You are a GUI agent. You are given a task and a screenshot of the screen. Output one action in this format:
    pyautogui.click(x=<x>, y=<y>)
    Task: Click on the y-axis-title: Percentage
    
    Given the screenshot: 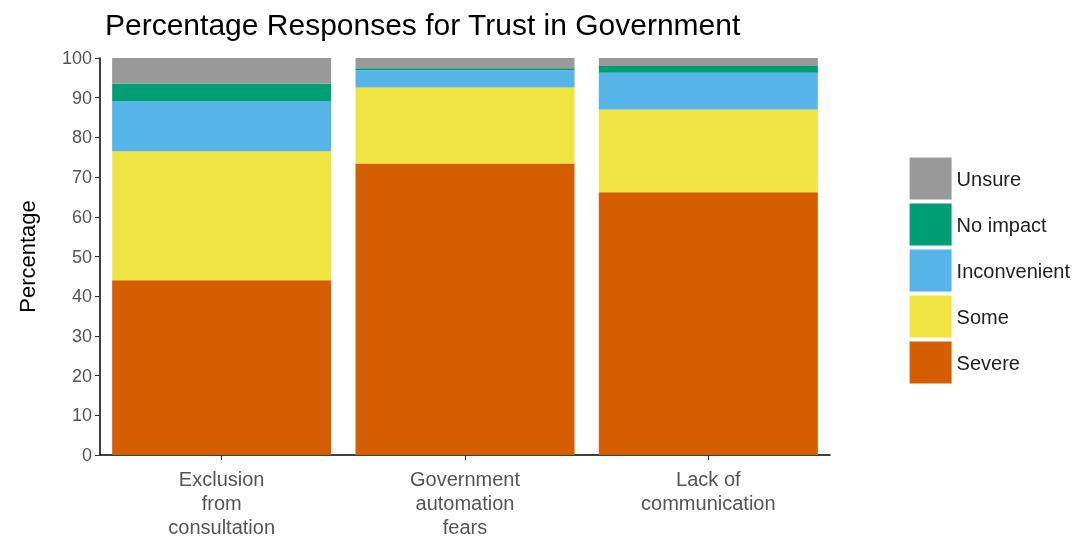 What is the action you would take?
    pyautogui.click(x=27, y=256)
    